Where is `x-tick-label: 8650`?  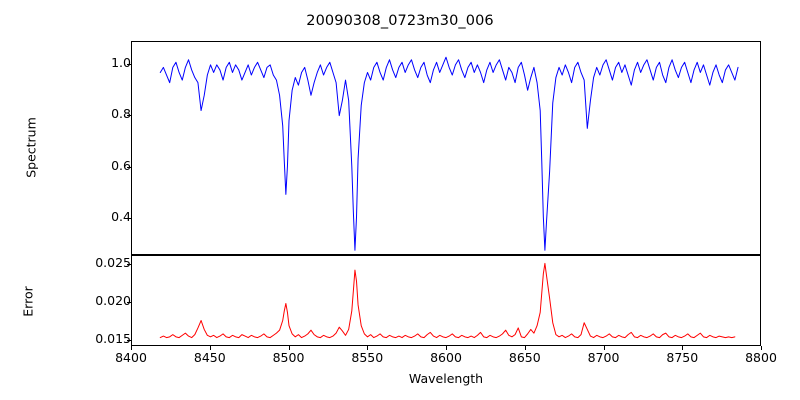
x-tick-label: 8650 is located at coordinates (524, 357).